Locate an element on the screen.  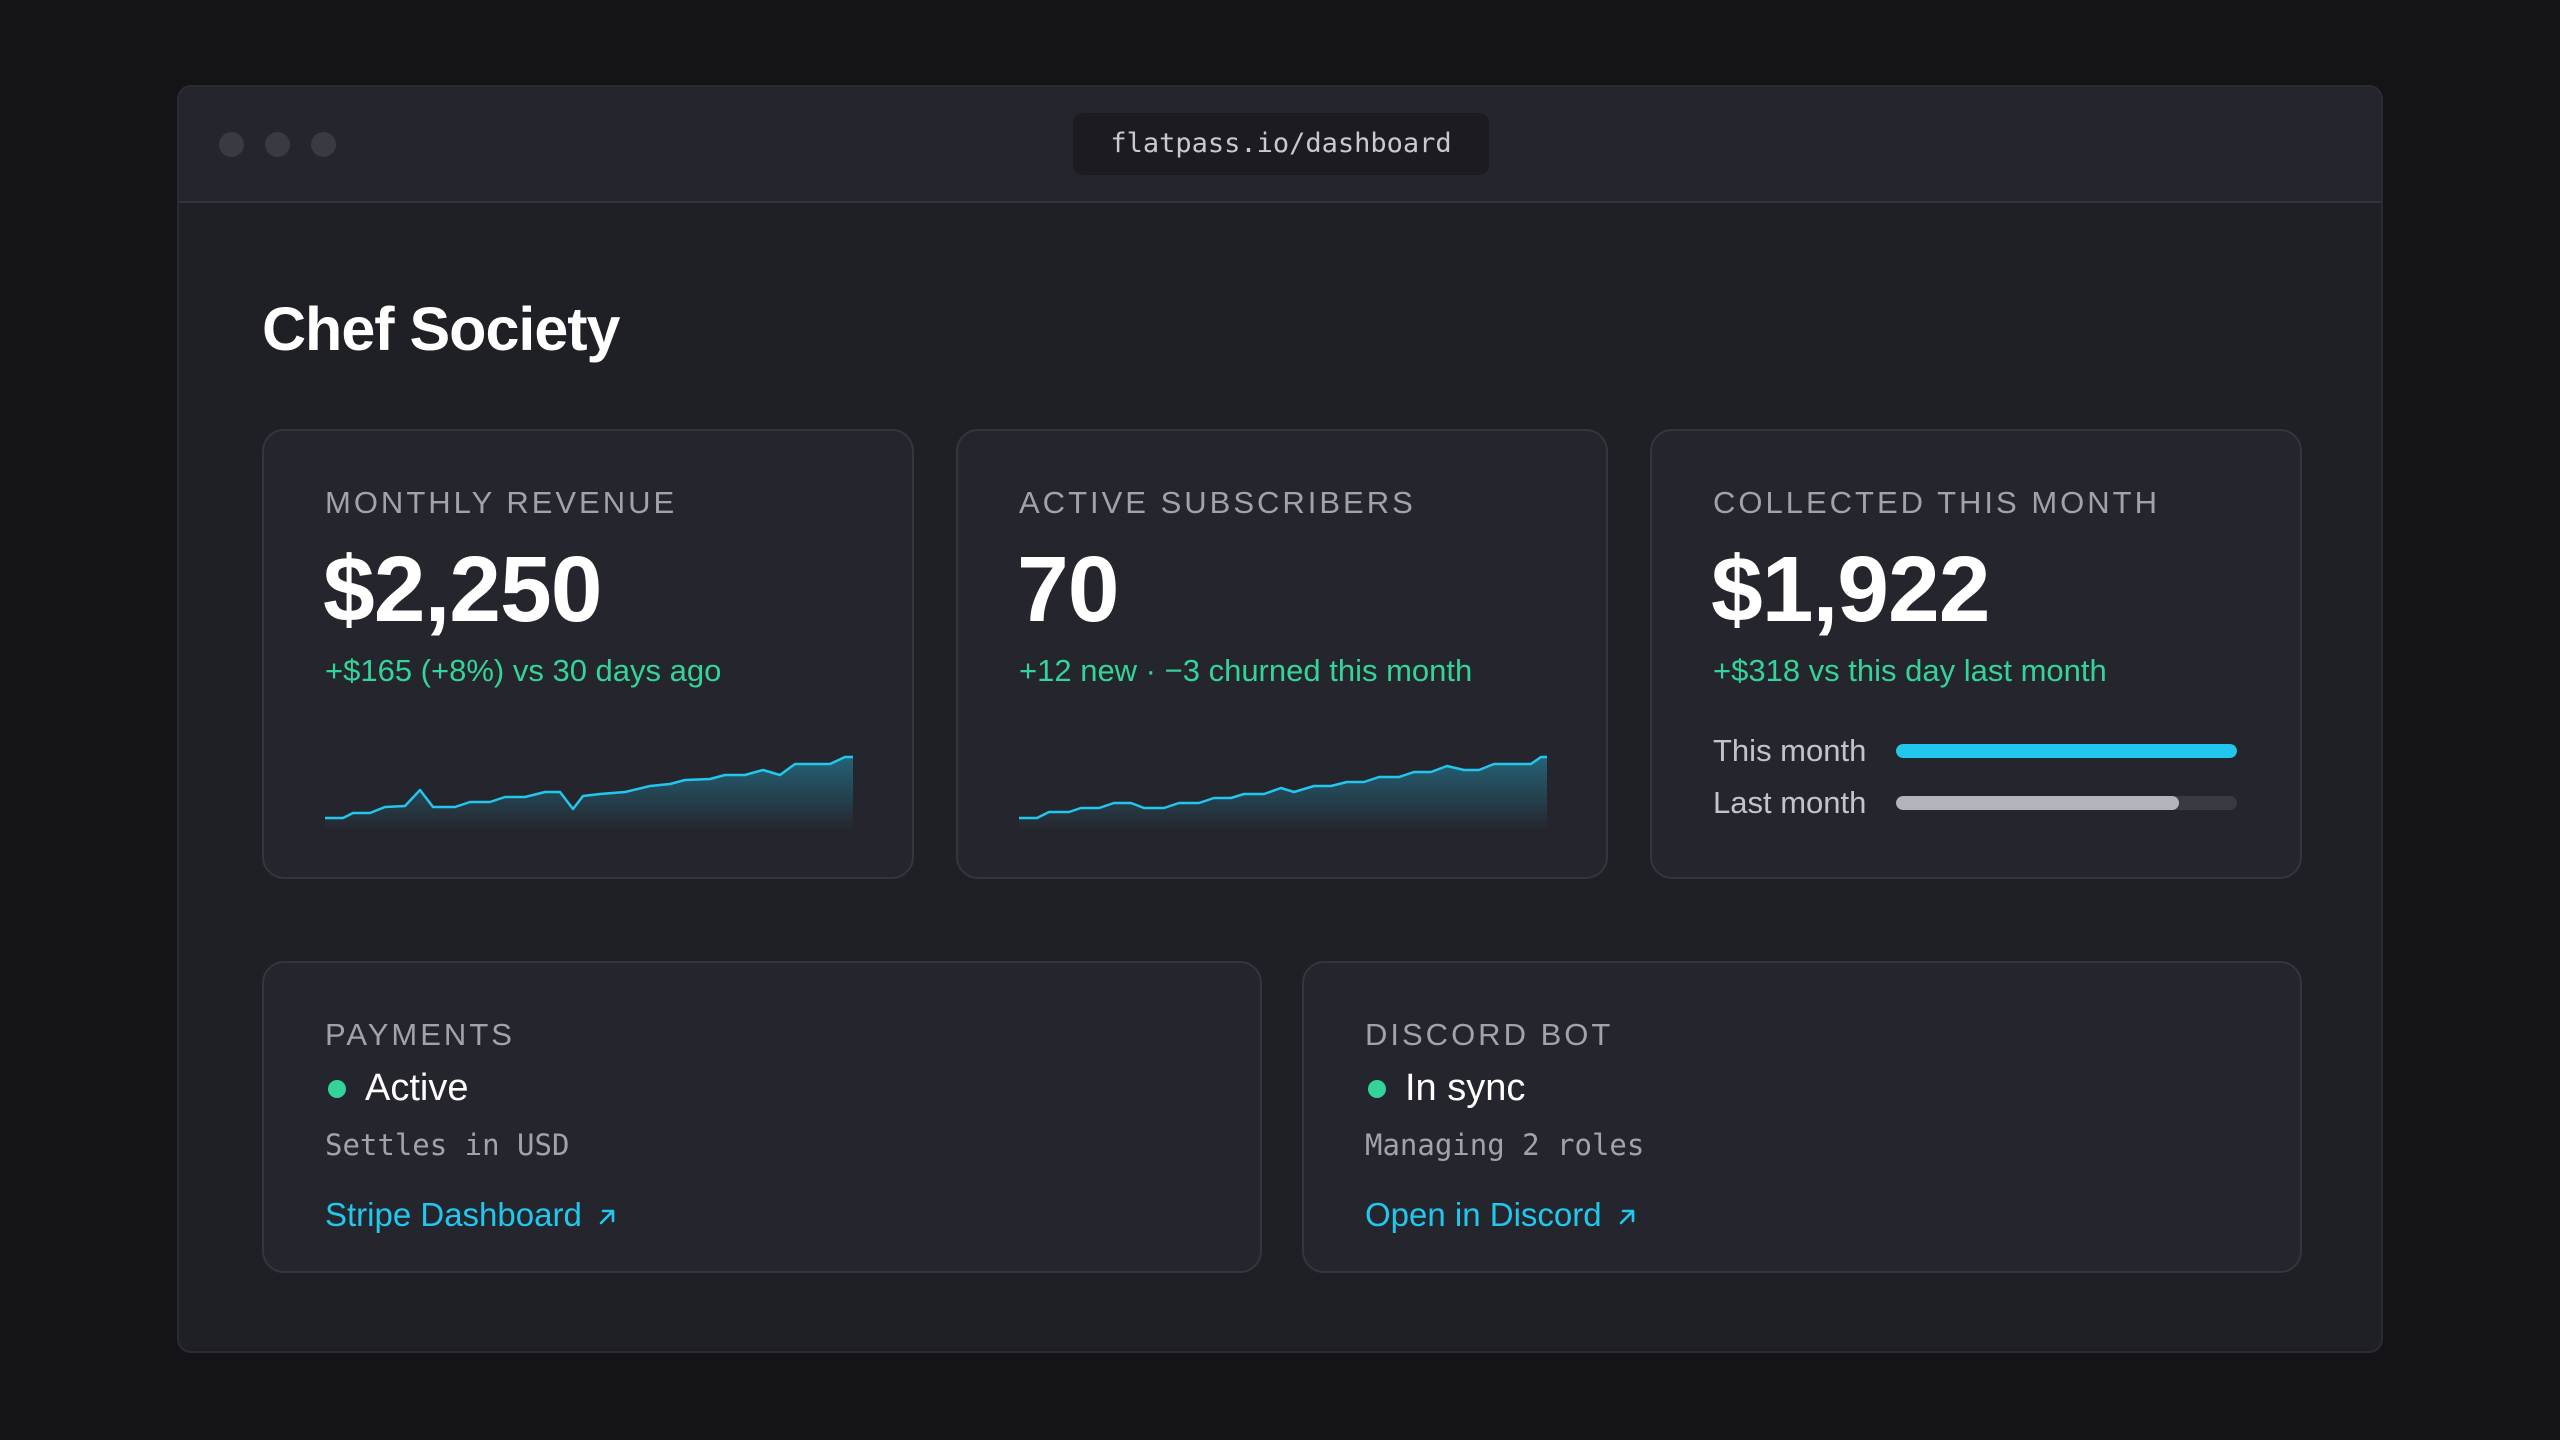
window-maximize-dot is located at coordinates (323, 144).